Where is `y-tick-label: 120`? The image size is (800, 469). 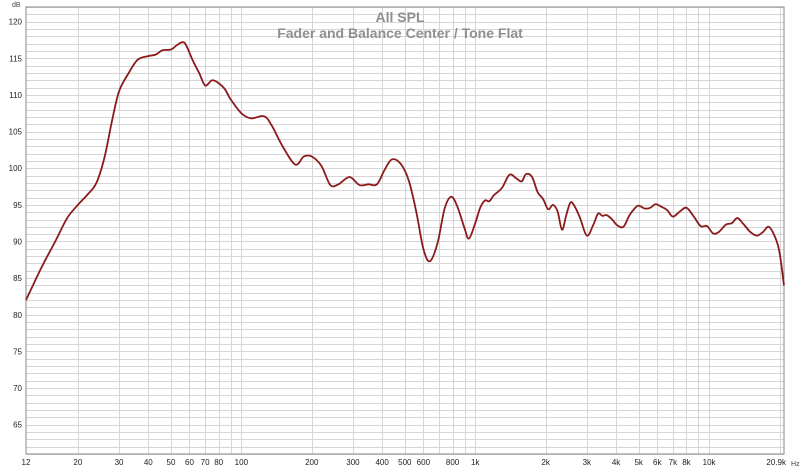 y-tick-label: 120 is located at coordinates (16, 22).